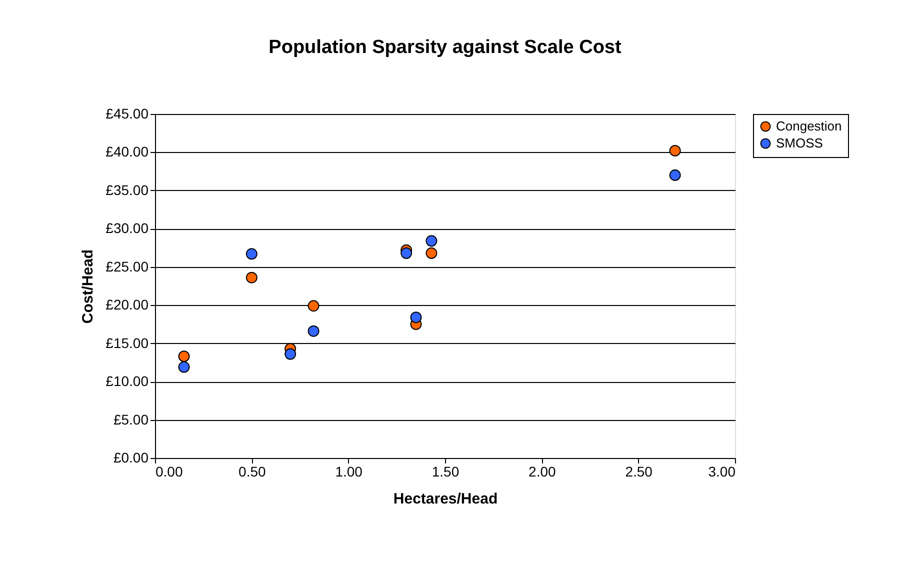 This screenshot has width=920, height=583. I want to click on x-tick-label: 1.50, so click(446, 472).